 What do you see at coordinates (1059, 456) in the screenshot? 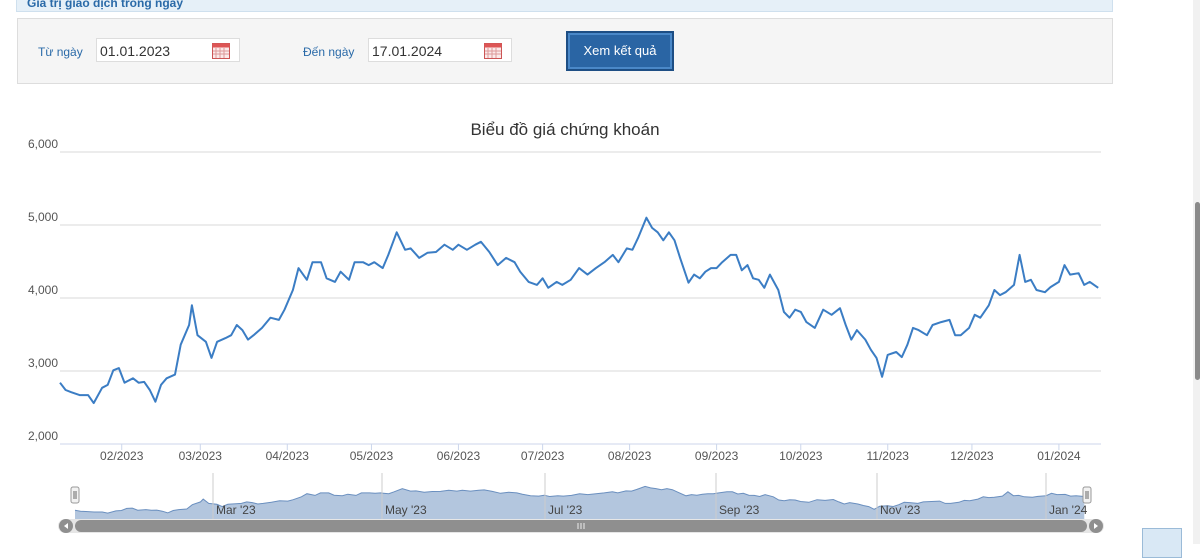
I see `x-tick-label: 01/2024` at bounding box center [1059, 456].